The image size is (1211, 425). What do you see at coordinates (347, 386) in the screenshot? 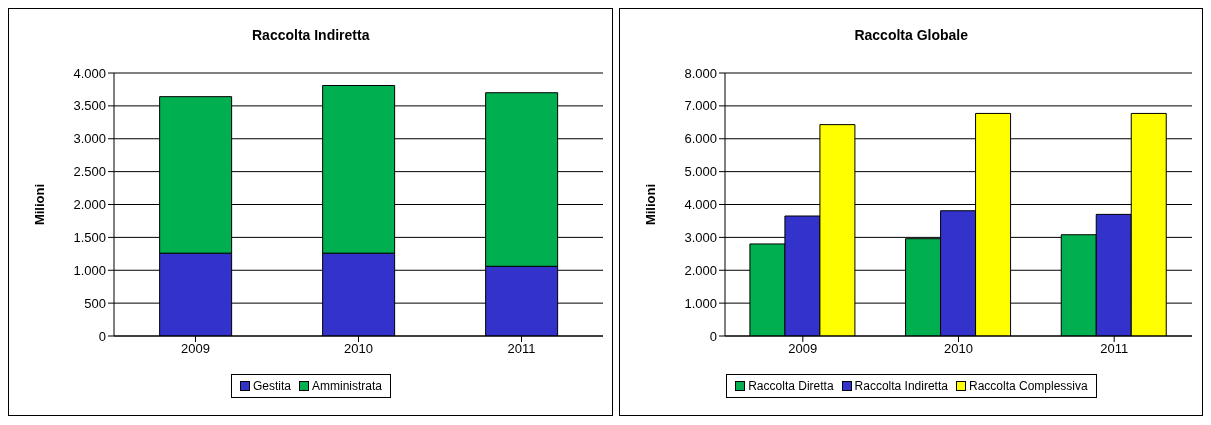
I see `legend-label: Amministrata` at bounding box center [347, 386].